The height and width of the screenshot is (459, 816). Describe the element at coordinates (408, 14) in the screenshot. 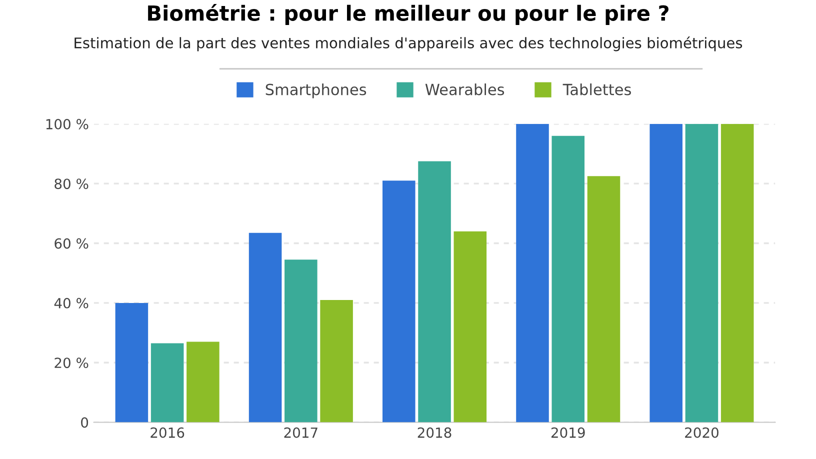

I see `chart-title: Biométrie : pour le meilleur ou pour le pire ?` at that location.